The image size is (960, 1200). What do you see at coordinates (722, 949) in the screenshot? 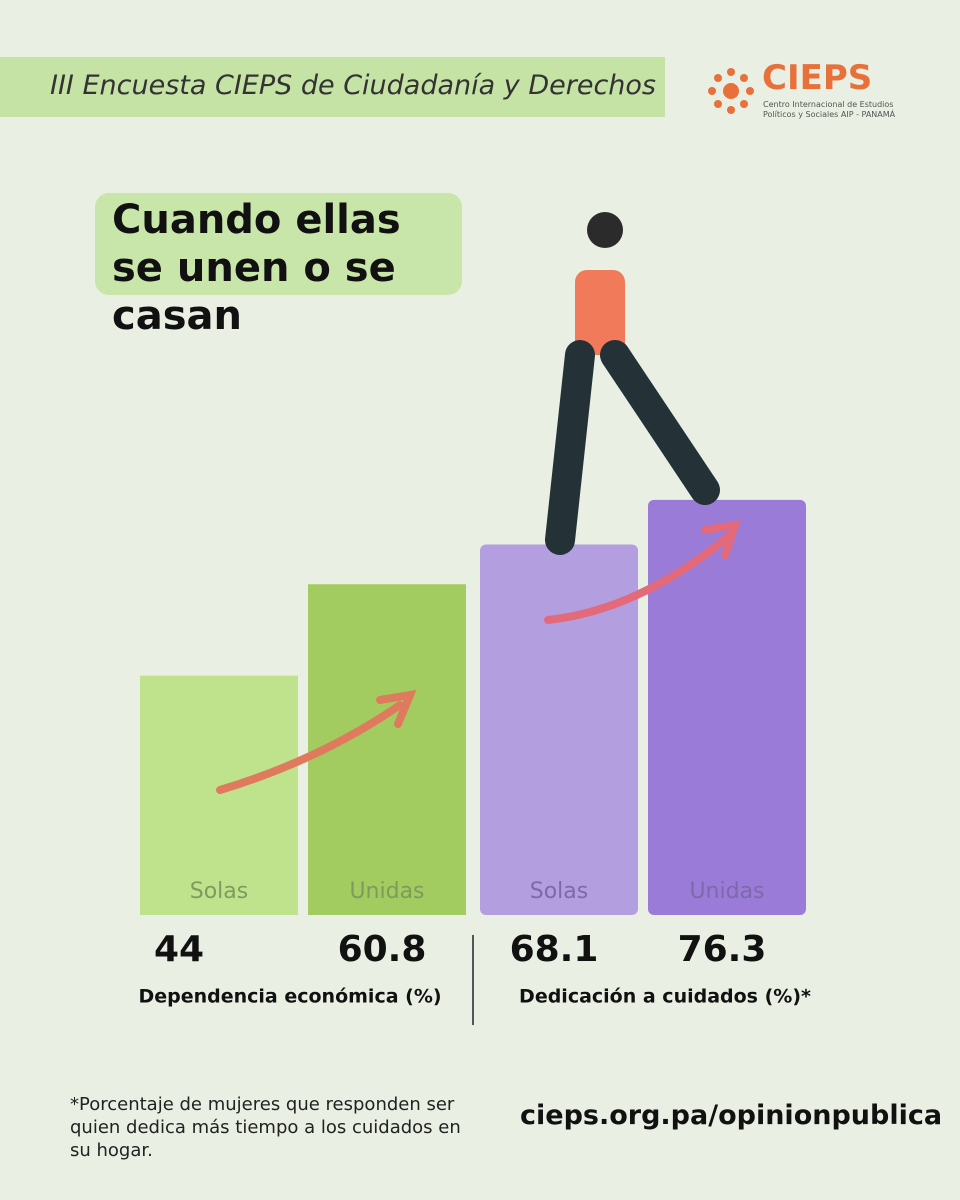
I see `value-label: 76.3` at bounding box center [722, 949].